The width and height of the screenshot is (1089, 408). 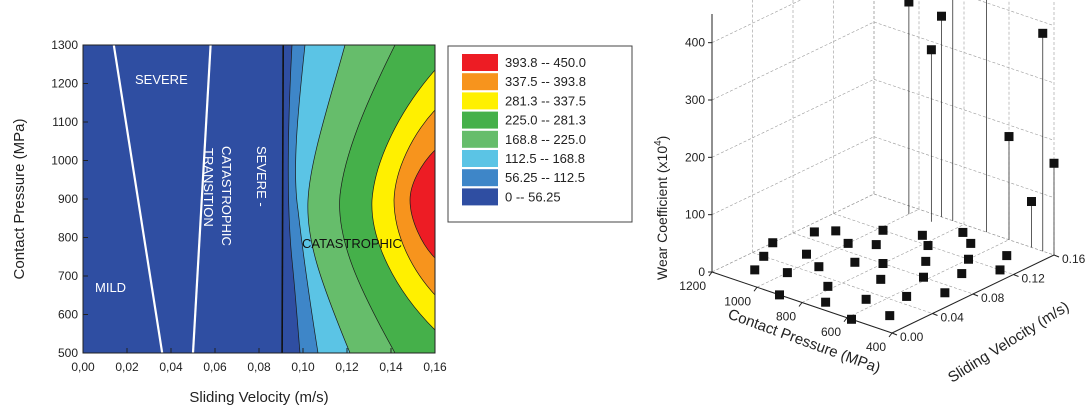 I want to click on contour-x-tick-label: 0,12, so click(x=347, y=367).